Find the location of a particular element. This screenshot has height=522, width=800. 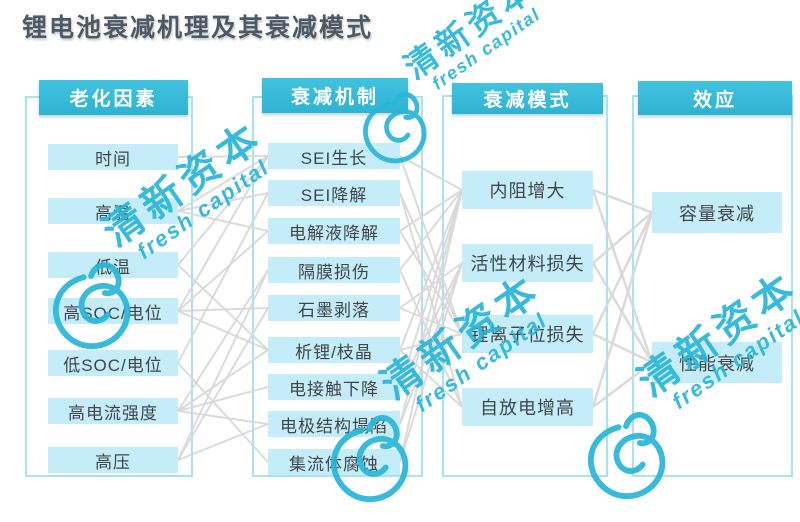

column-4-header: 效应 is located at coordinates (715, 98).